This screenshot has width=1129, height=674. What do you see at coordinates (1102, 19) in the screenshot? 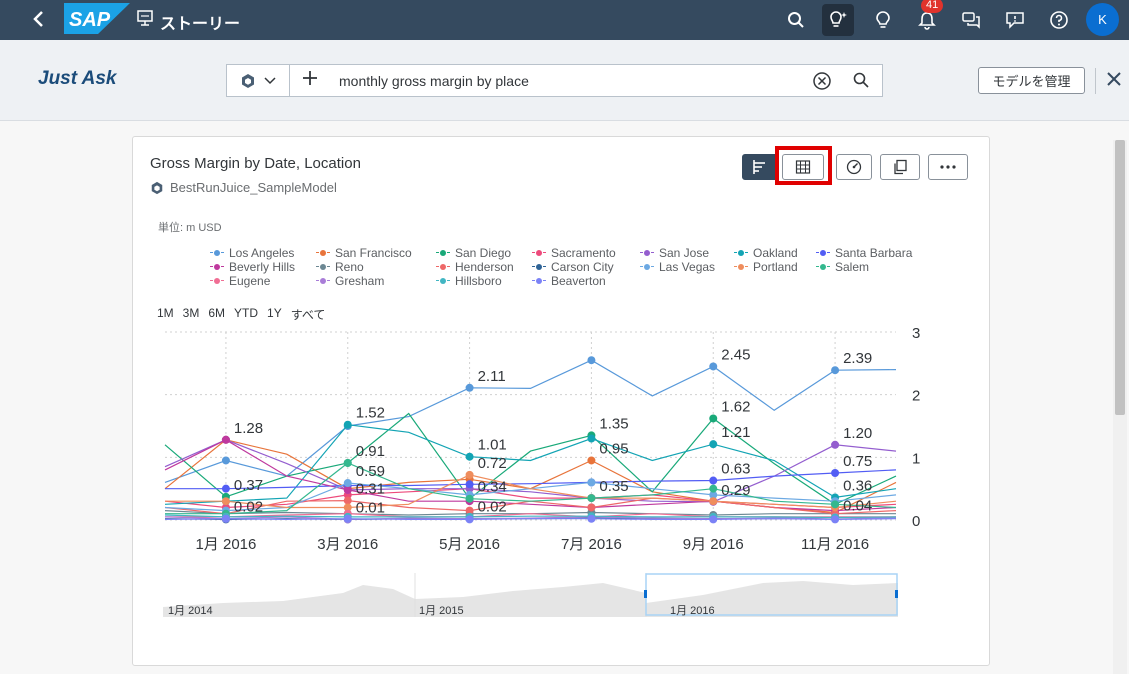
I see `avatar: K` at bounding box center [1102, 19].